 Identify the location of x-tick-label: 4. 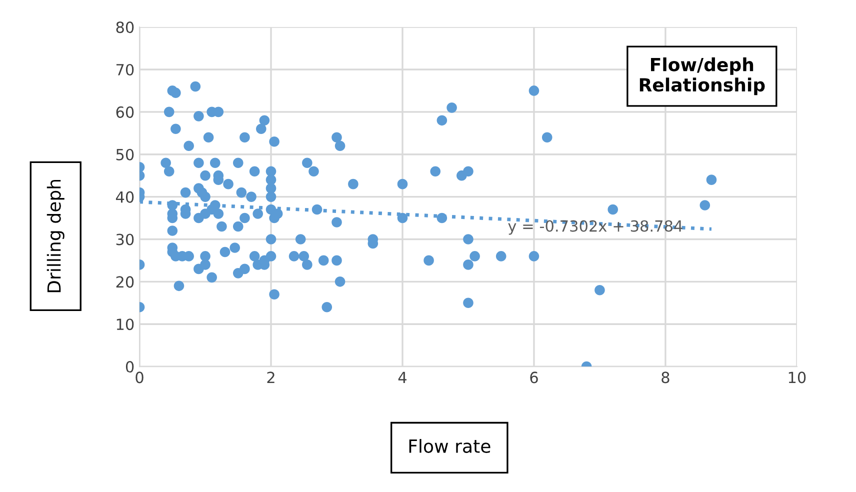
(402, 378).